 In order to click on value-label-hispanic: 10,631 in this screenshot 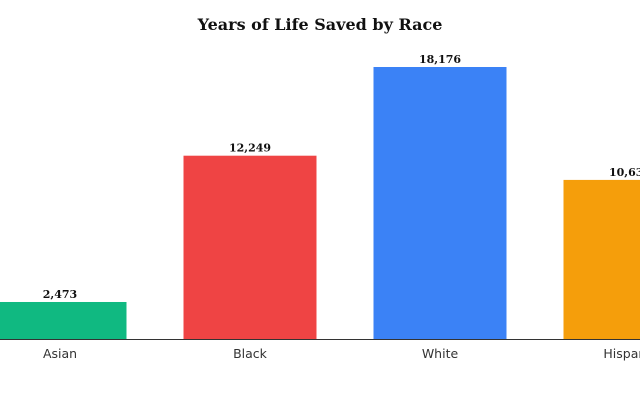, I will do `click(624, 172)`.